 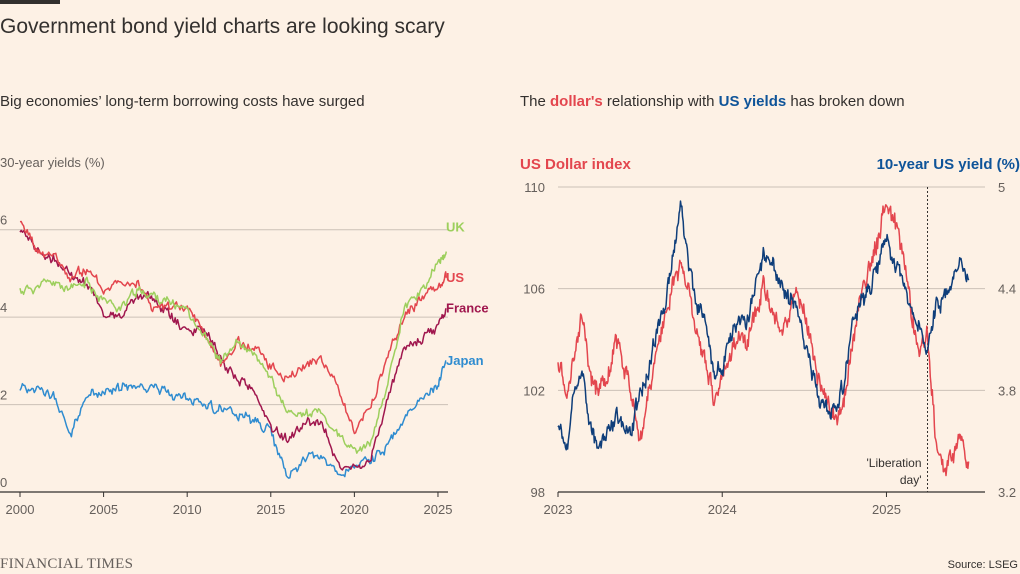 What do you see at coordinates (948, 164) in the screenshot?
I see `yield-axis-title: 10-year US yield (%)` at bounding box center [948, 164].